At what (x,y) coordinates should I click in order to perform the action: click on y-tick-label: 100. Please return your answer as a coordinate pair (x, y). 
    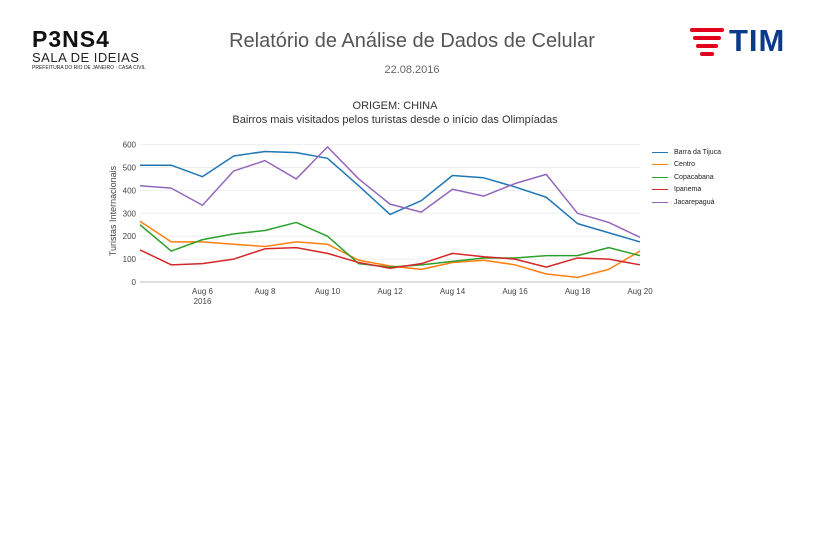
    Looking at the image, I should click on (130, 259).